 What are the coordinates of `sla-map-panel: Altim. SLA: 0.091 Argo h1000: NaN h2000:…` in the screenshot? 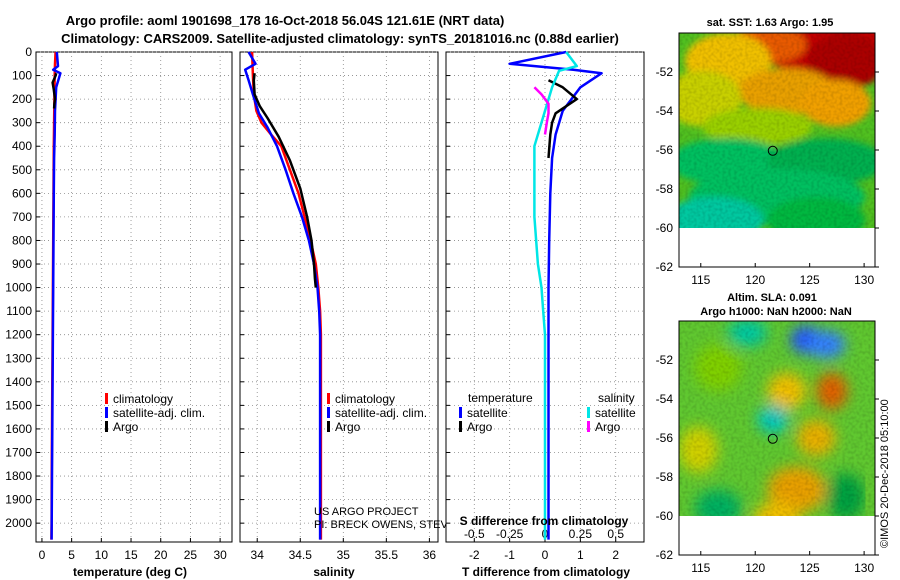 It's located at (767, 433).